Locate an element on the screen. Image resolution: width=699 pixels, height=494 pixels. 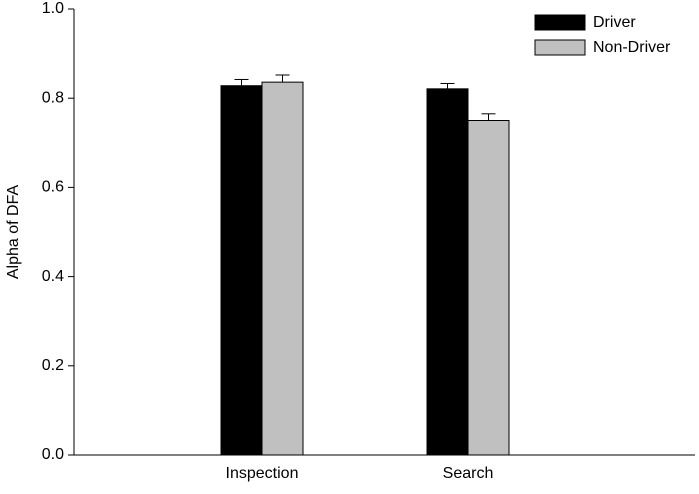
y-tick-label: 0.2 is located at coordinates (53, 365).